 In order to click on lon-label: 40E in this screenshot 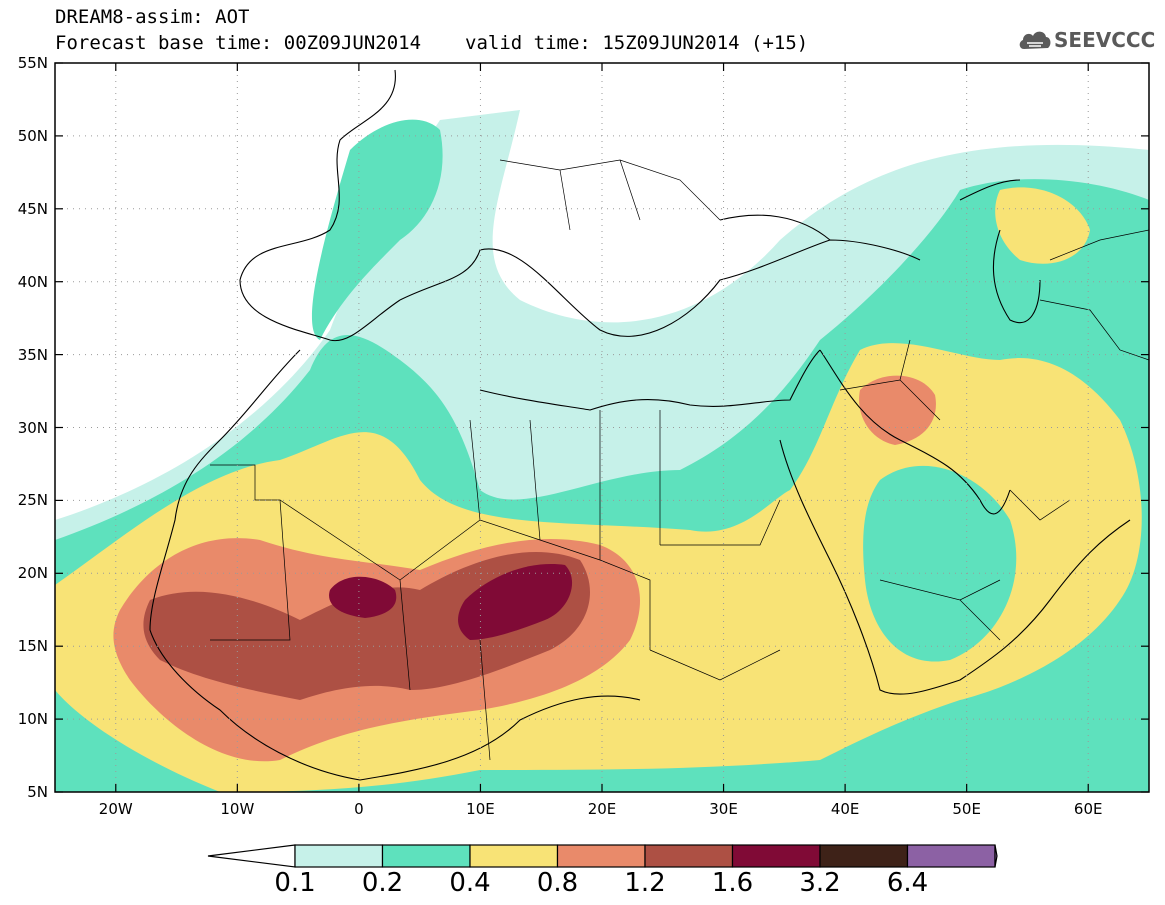, I will do `click(845, 809)`.